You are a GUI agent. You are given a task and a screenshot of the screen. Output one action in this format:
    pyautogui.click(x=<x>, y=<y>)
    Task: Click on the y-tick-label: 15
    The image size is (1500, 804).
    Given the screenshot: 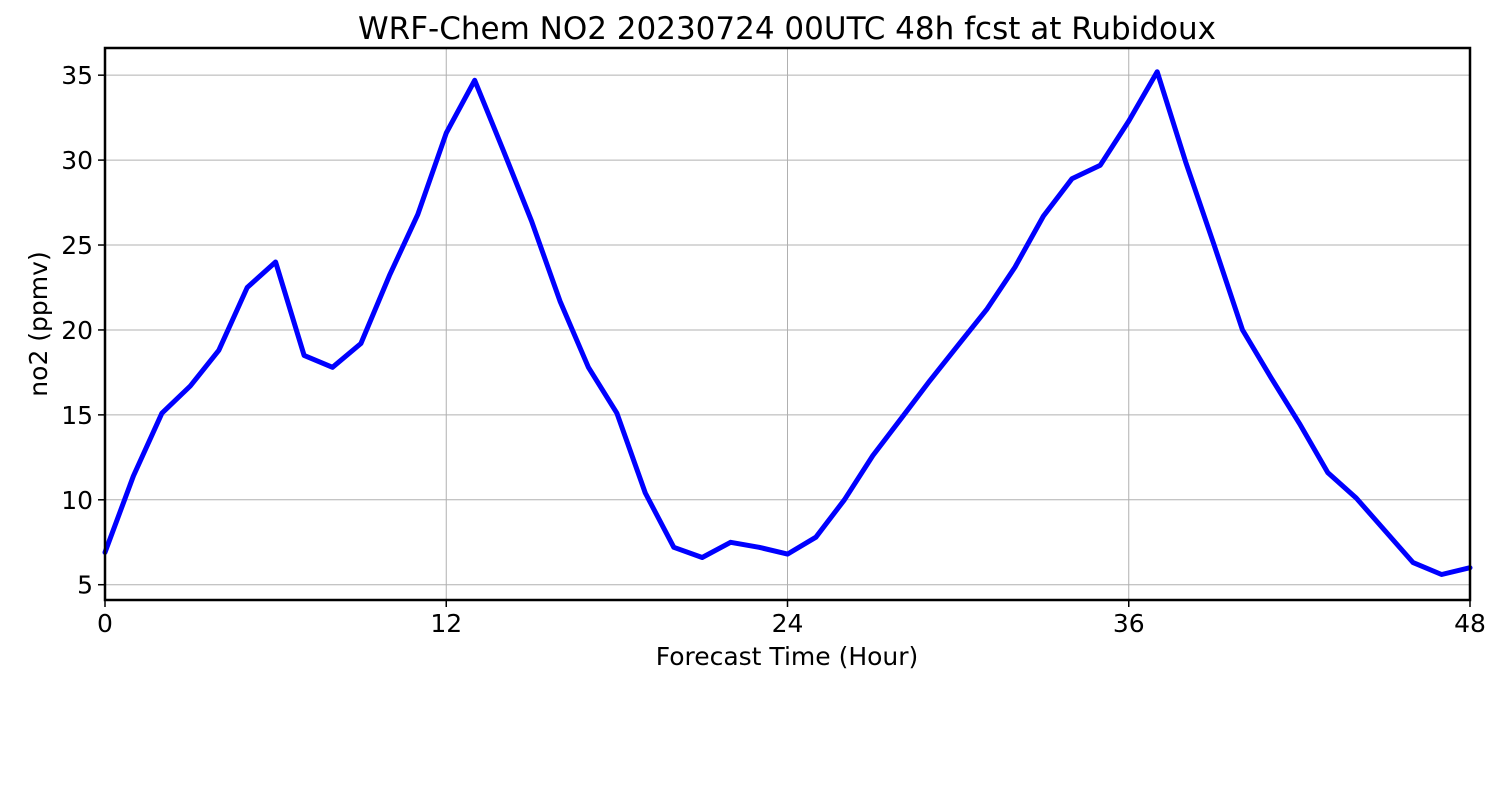 What is the action you would take?
    pyautogui.click(x=77, y=415)
    